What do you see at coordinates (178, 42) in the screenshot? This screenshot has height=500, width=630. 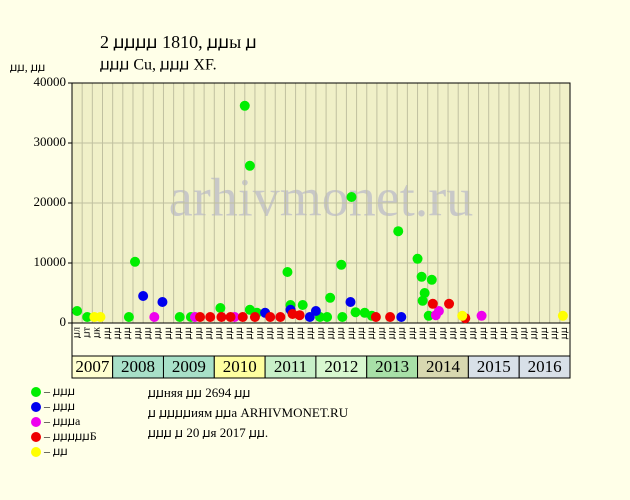 I see `chart-title: 2 ꙡꙡꙡꙡ 1810, ꙡꙡы ꙡ` at bounding box center [178, 42].